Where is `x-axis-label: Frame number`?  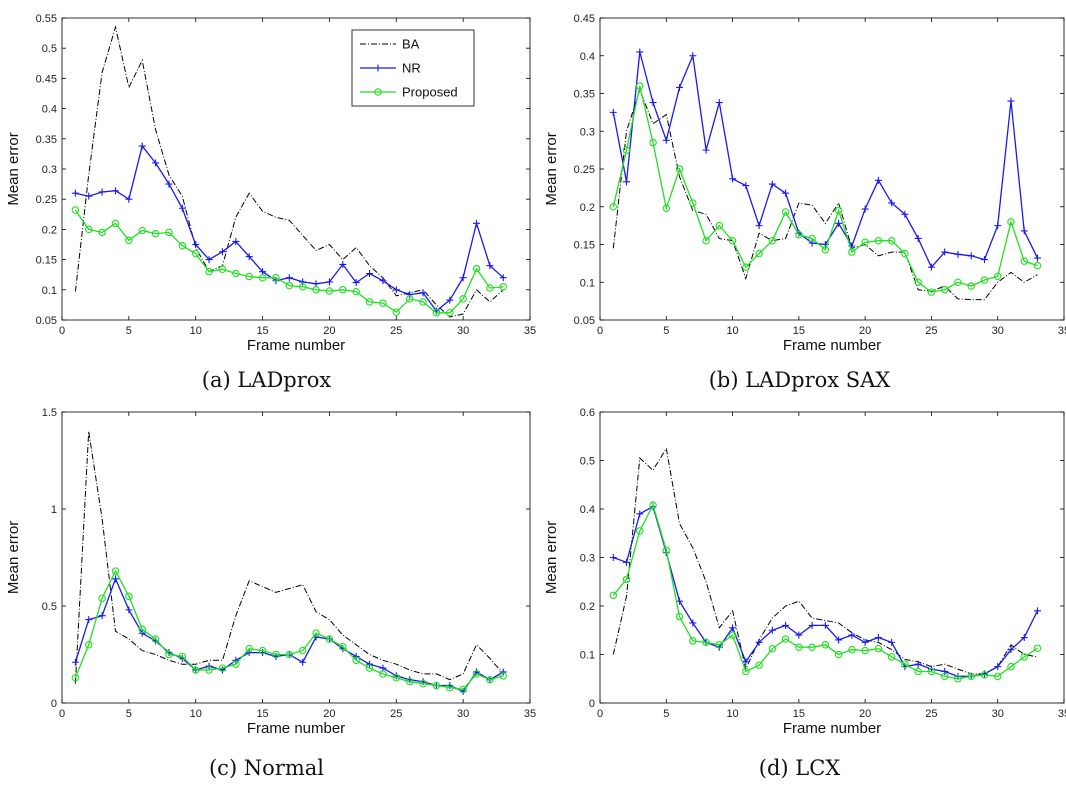 x-axis-label: Frame number is located at coordinates (296, 345).